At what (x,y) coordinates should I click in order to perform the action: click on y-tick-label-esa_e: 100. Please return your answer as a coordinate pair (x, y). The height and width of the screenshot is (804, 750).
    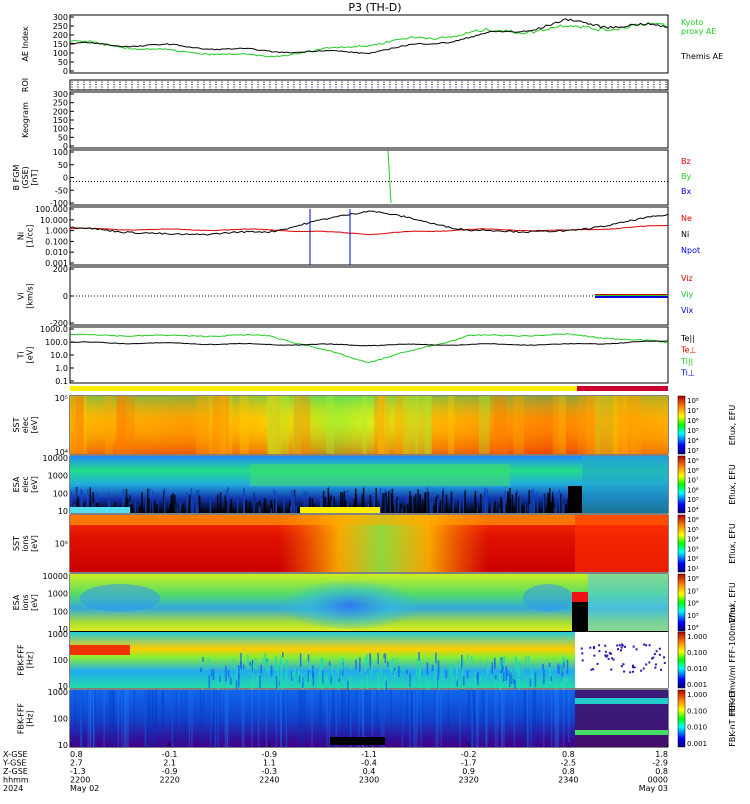
    Looking at the image, I should click on (60, 493).